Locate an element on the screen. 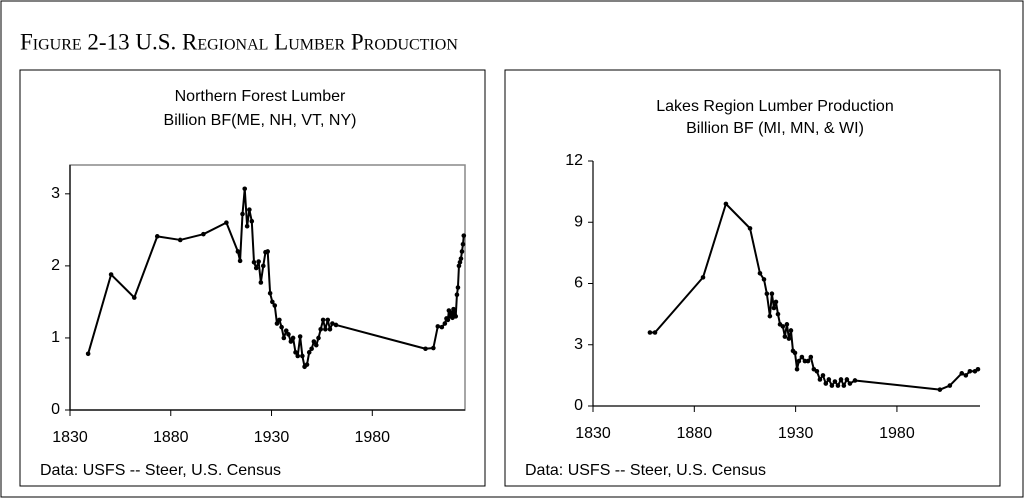 This screenshot has width=1024, height=498. y-tick-label: 9 is located at coordinates (578, 221).